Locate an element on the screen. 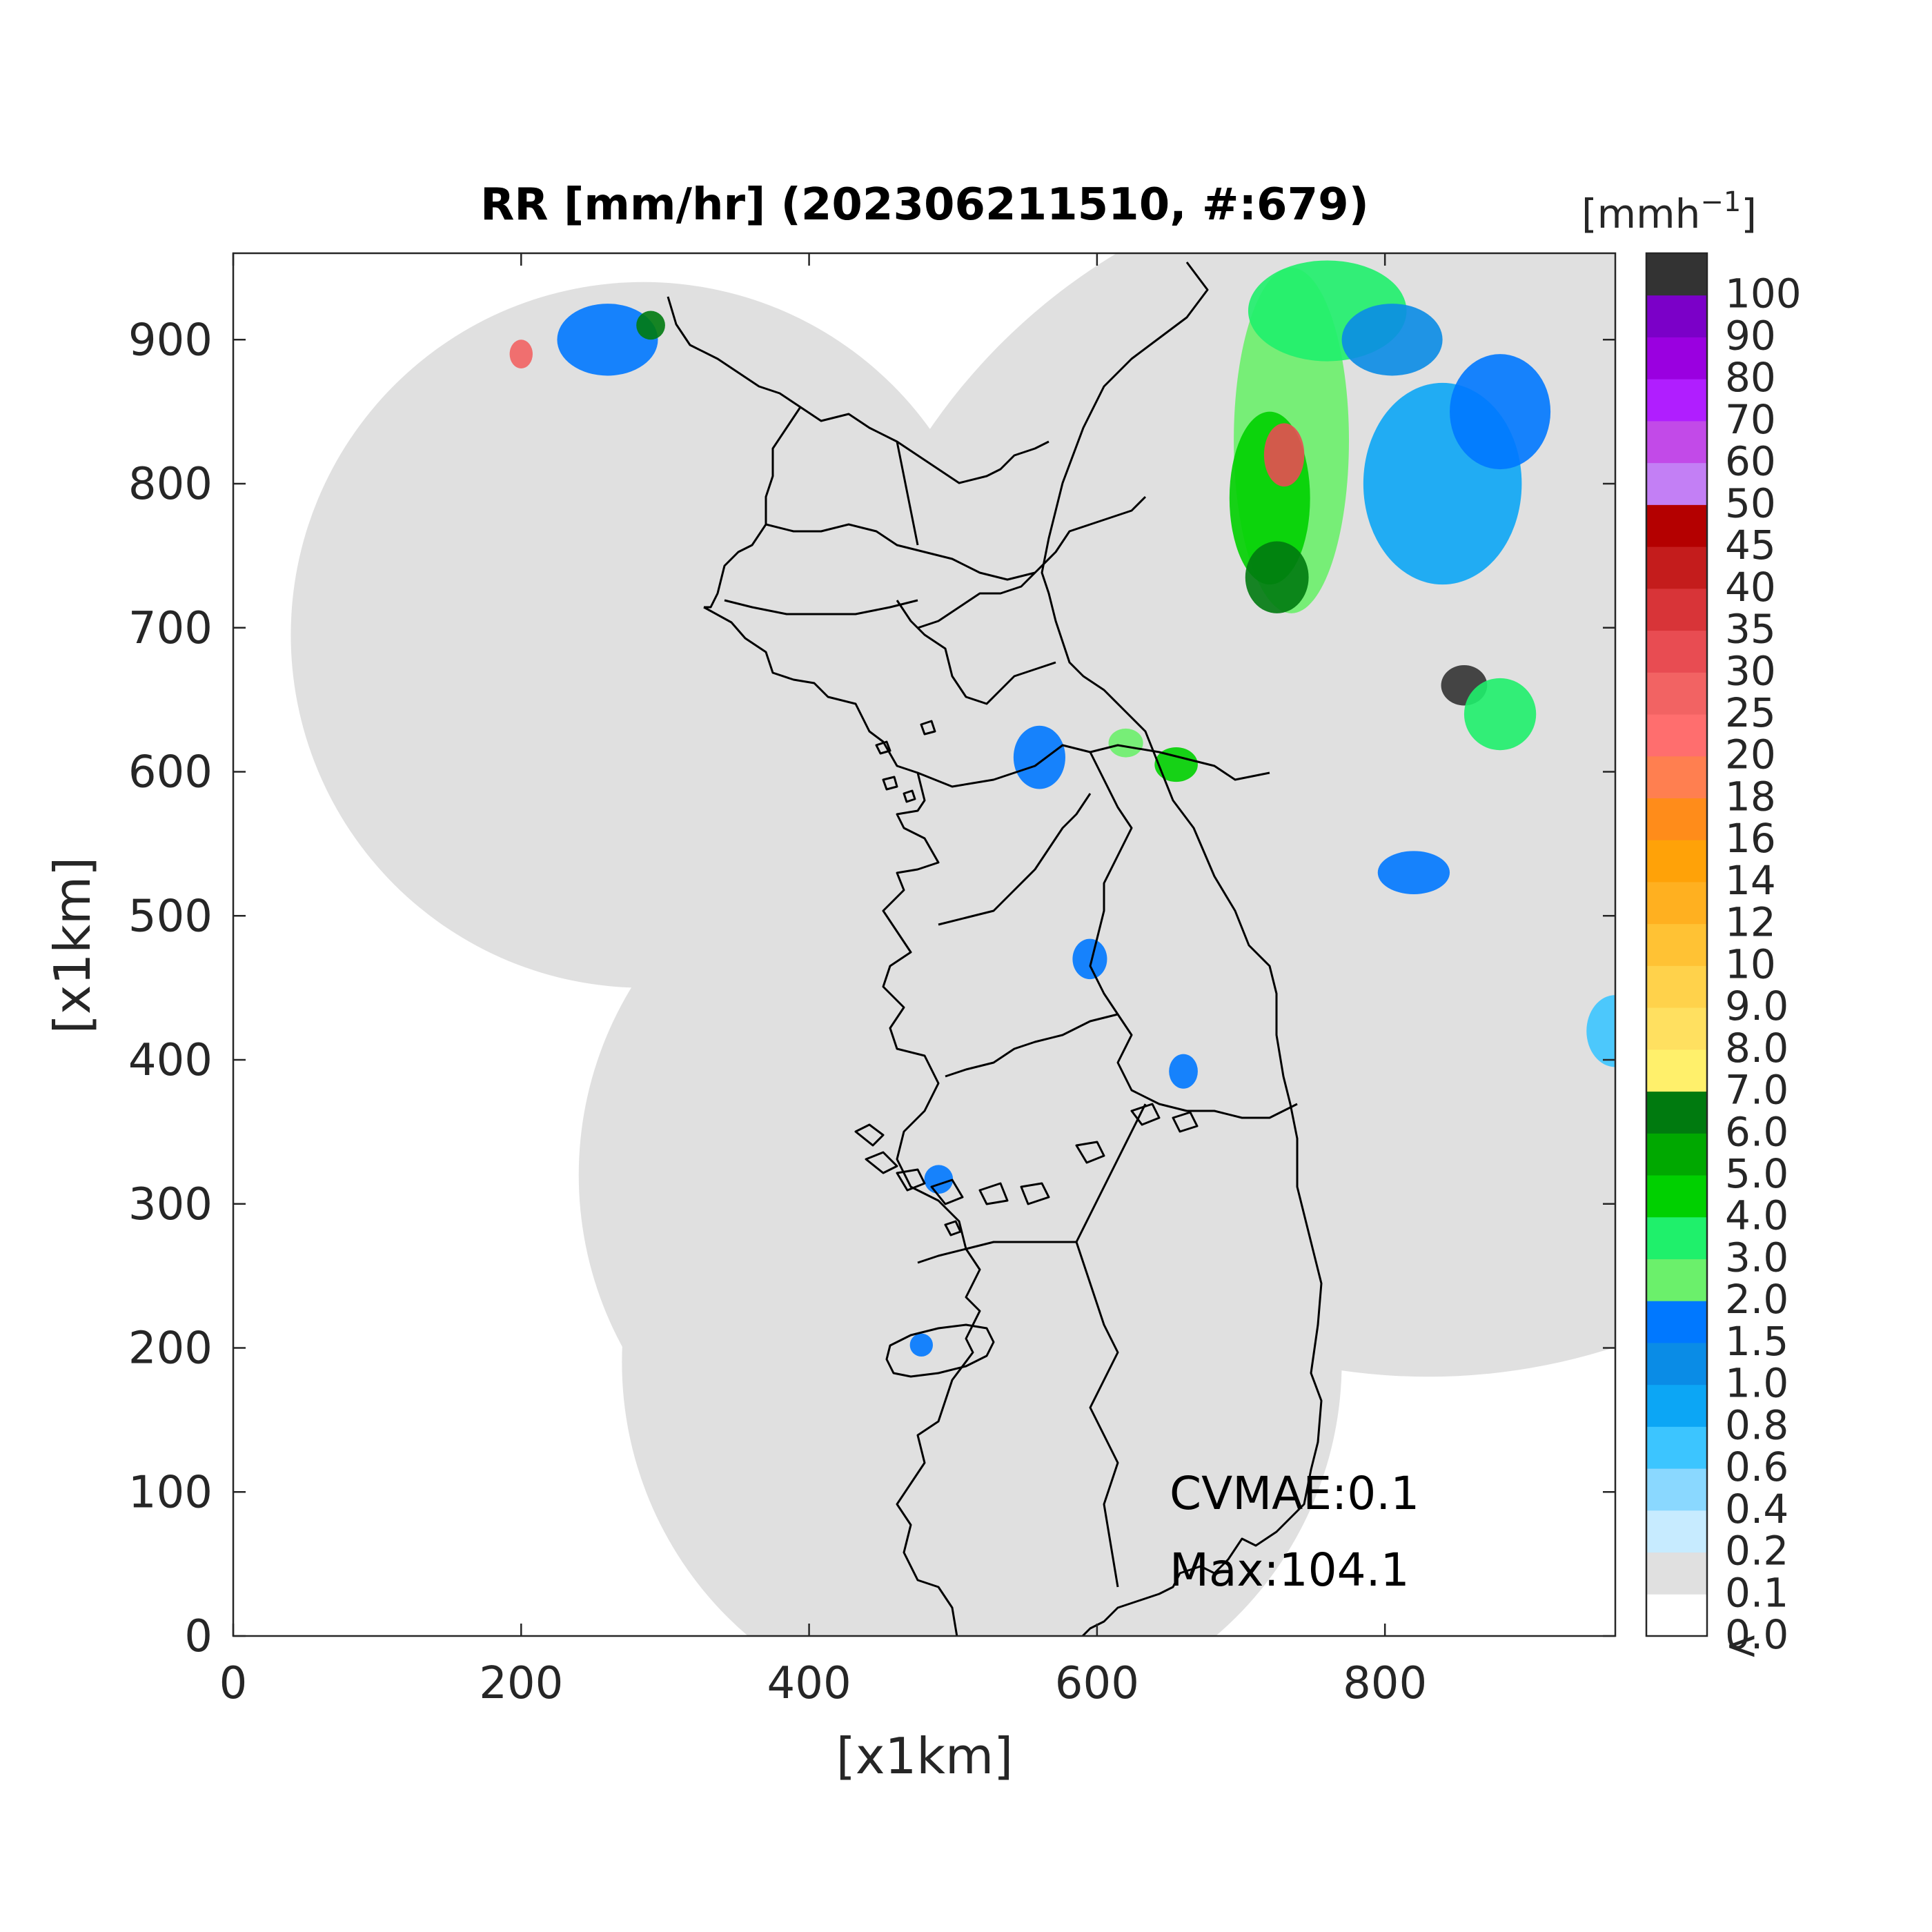 The image size is (1932, 1932). colorbar-label: 35 is located at coordinates (1750, 629).